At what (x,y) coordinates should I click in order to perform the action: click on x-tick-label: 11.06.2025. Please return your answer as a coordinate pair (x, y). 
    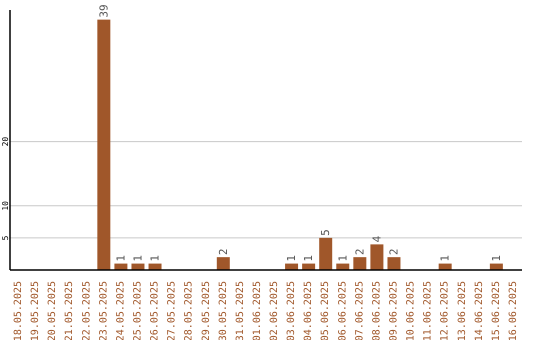
    Looking at the image, I should click on (428, 310).